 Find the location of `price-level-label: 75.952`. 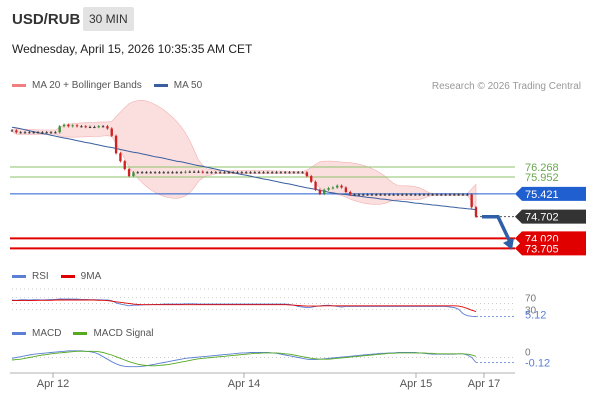

price-level-label: 75.952 is located at coordinates (542, 178).